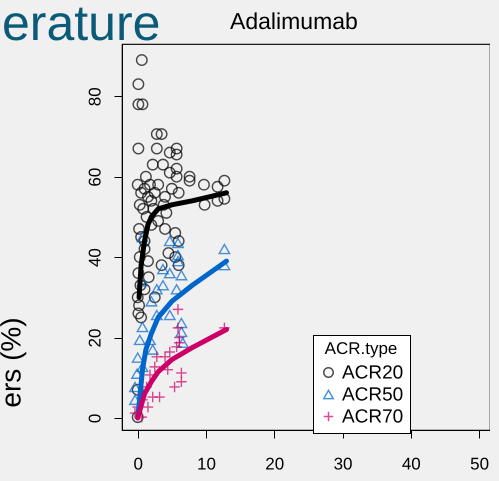  Describe the element at coordinates (294, 21) in the screenshot. I see `chart-title: Adalimumab` at that location.